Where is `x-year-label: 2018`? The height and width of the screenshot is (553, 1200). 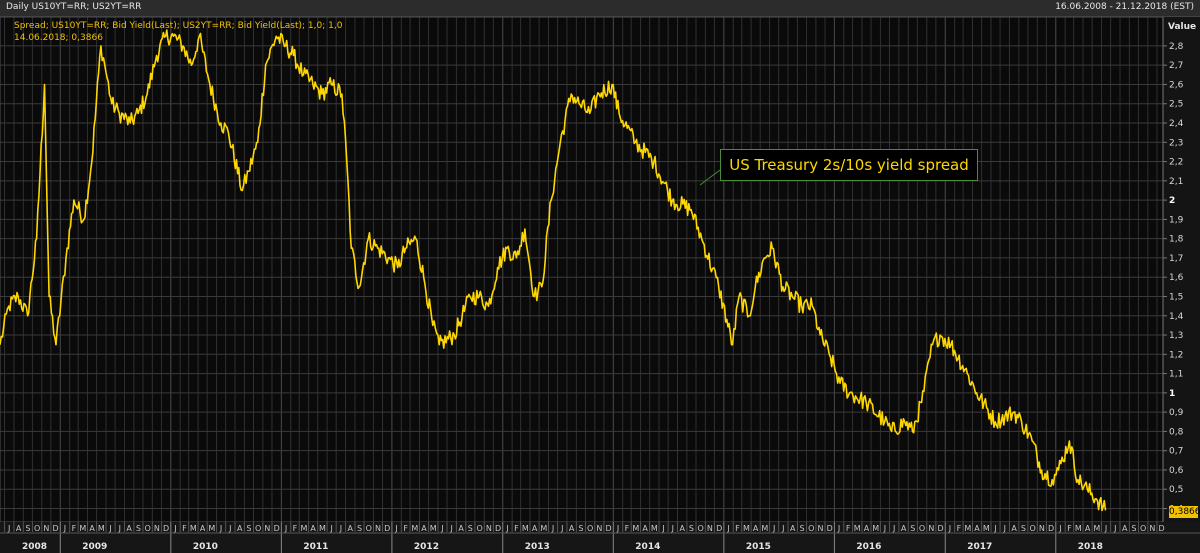 x-year-label: 2018 is located at coordinates (1090, 547).